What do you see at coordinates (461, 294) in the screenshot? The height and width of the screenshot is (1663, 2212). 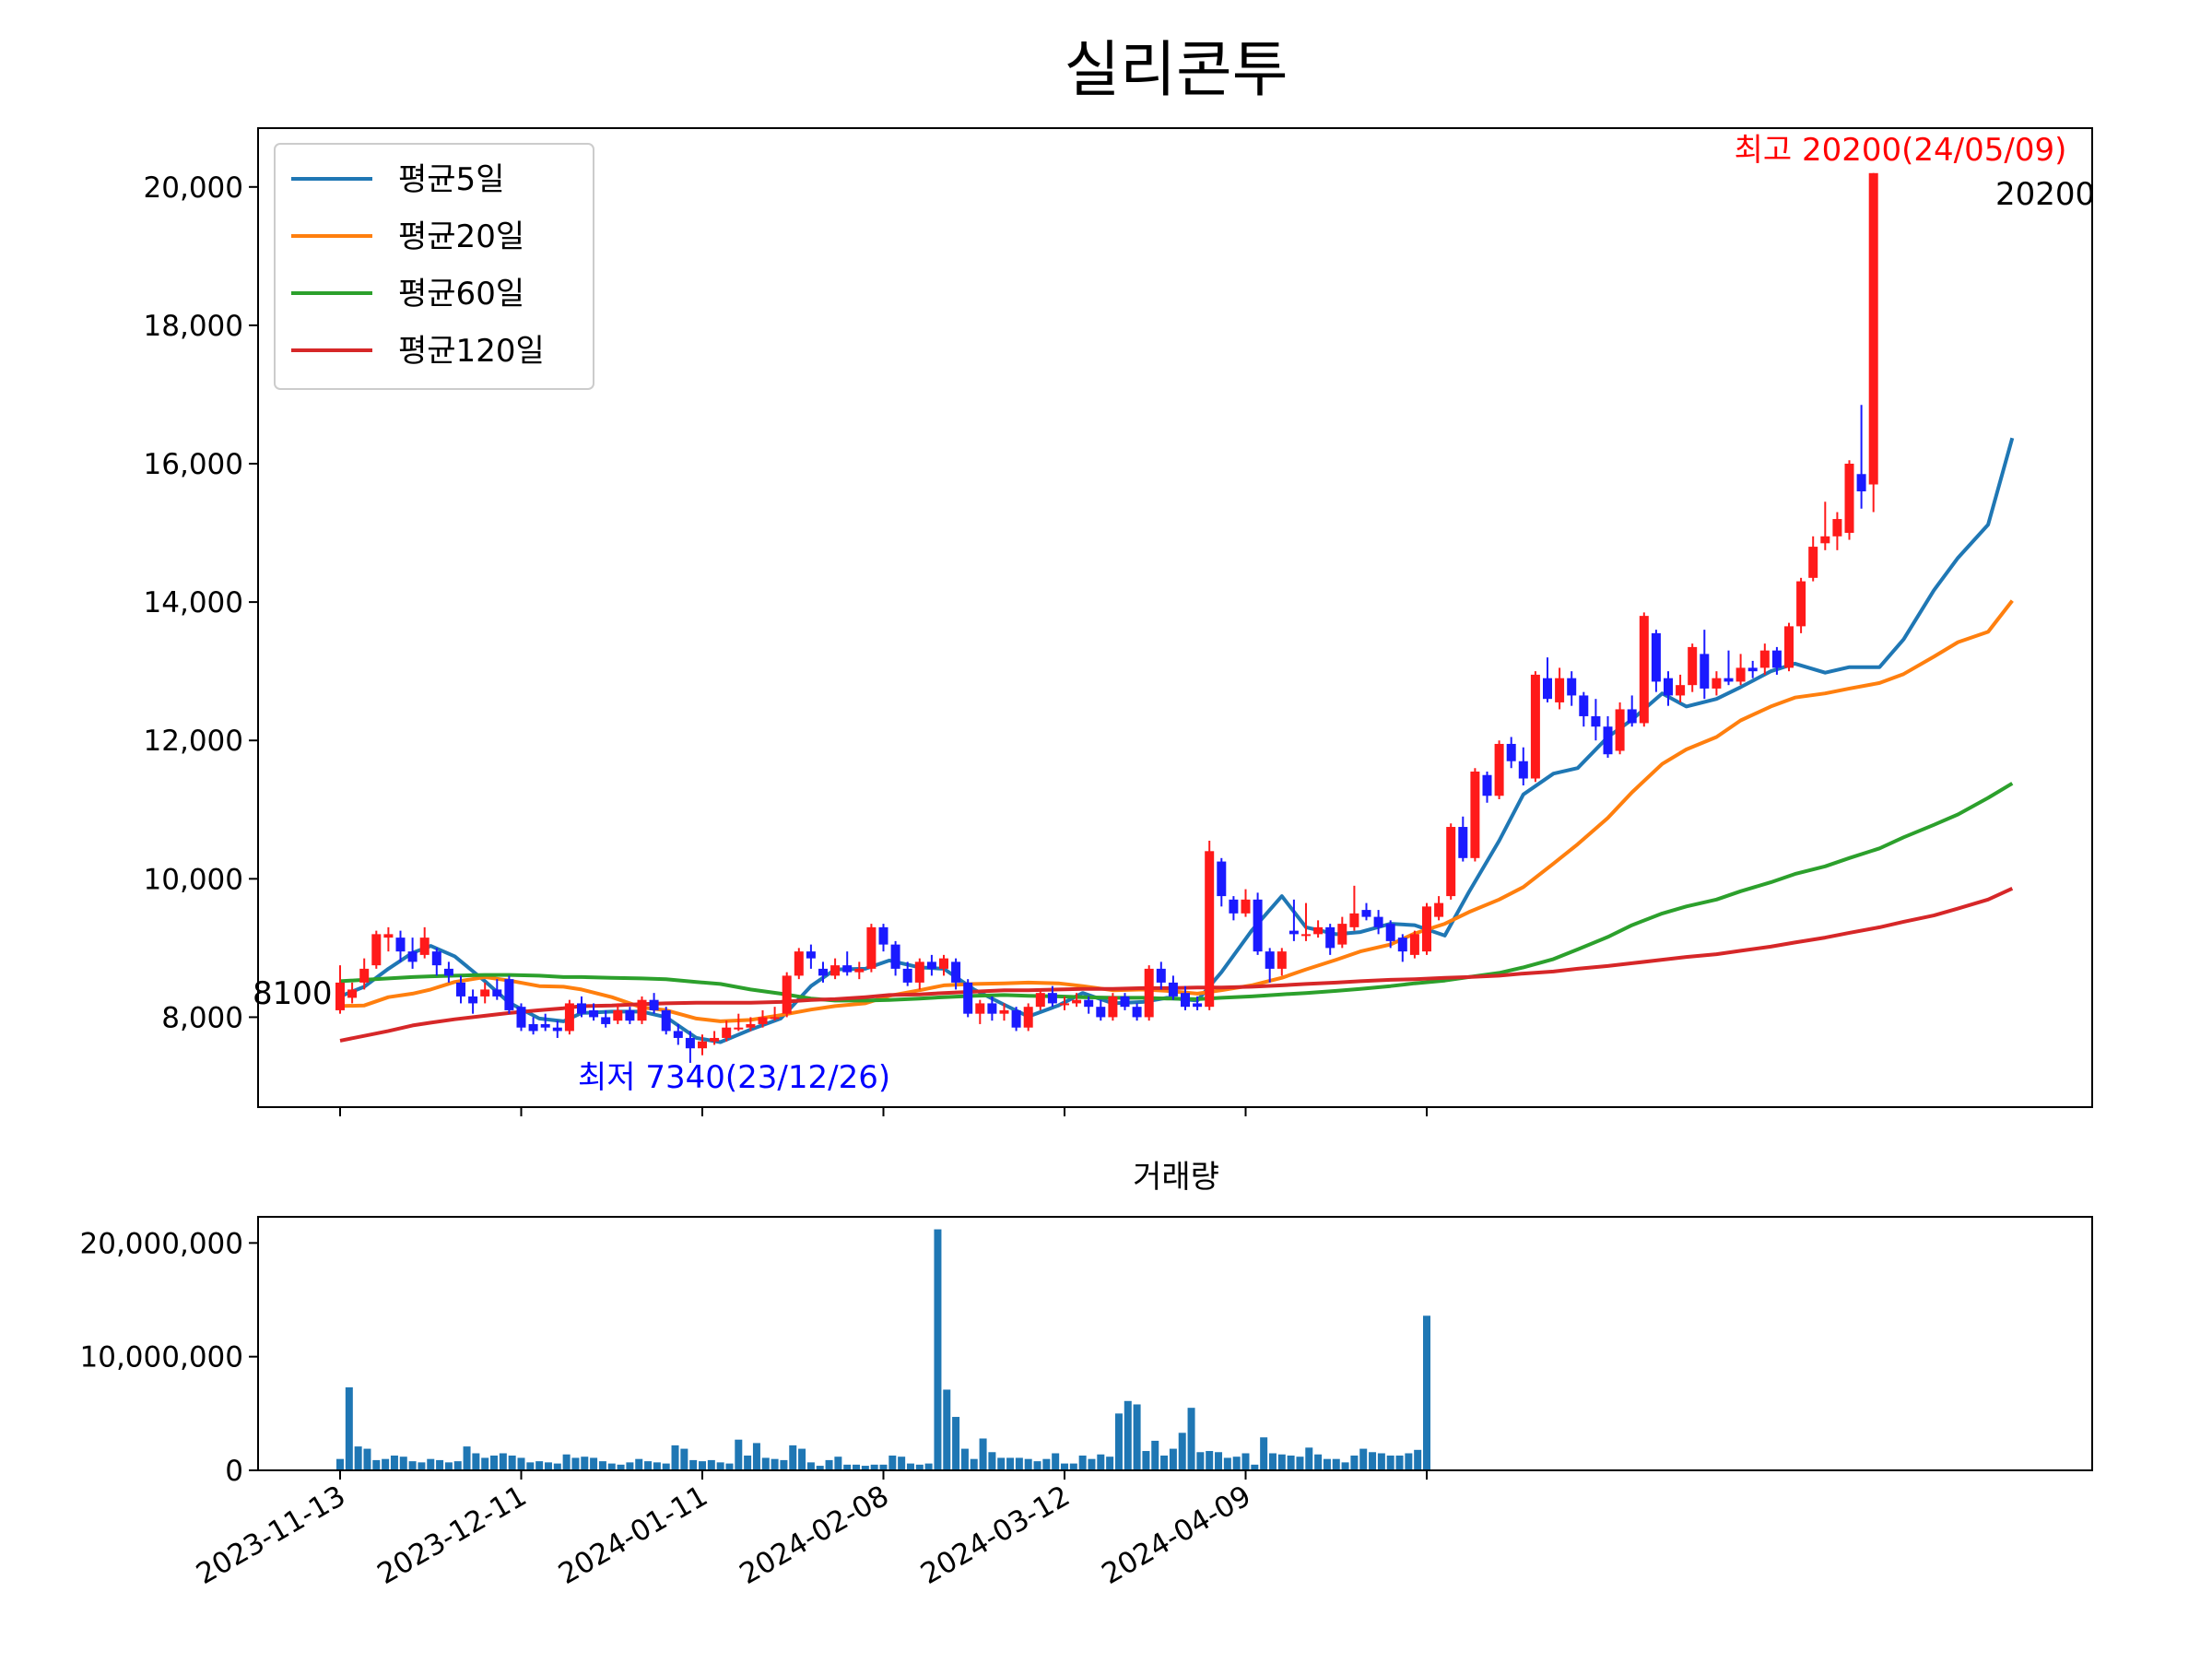 I see `legend-label: 평균60일` at bounding box center [461, 294].